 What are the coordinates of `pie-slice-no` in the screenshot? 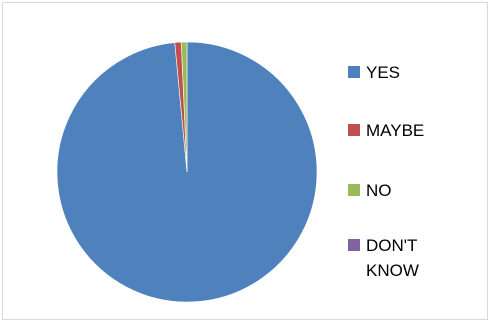 It's located at (184, 107).